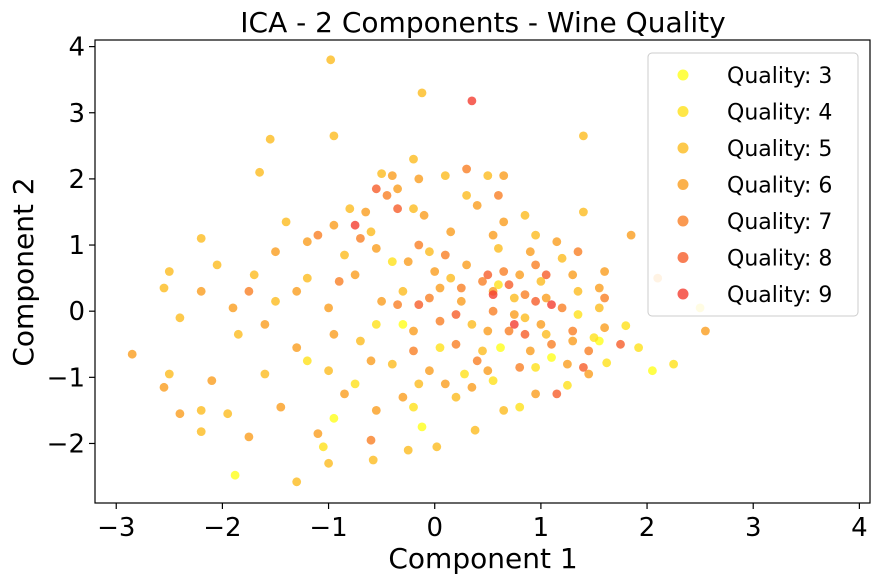 Image resolution: width=880 pixels, height=585 pixels. Describe the element at coordinates (66, 378) in the screenshot. I see `y-tick-label: −1` at that location.